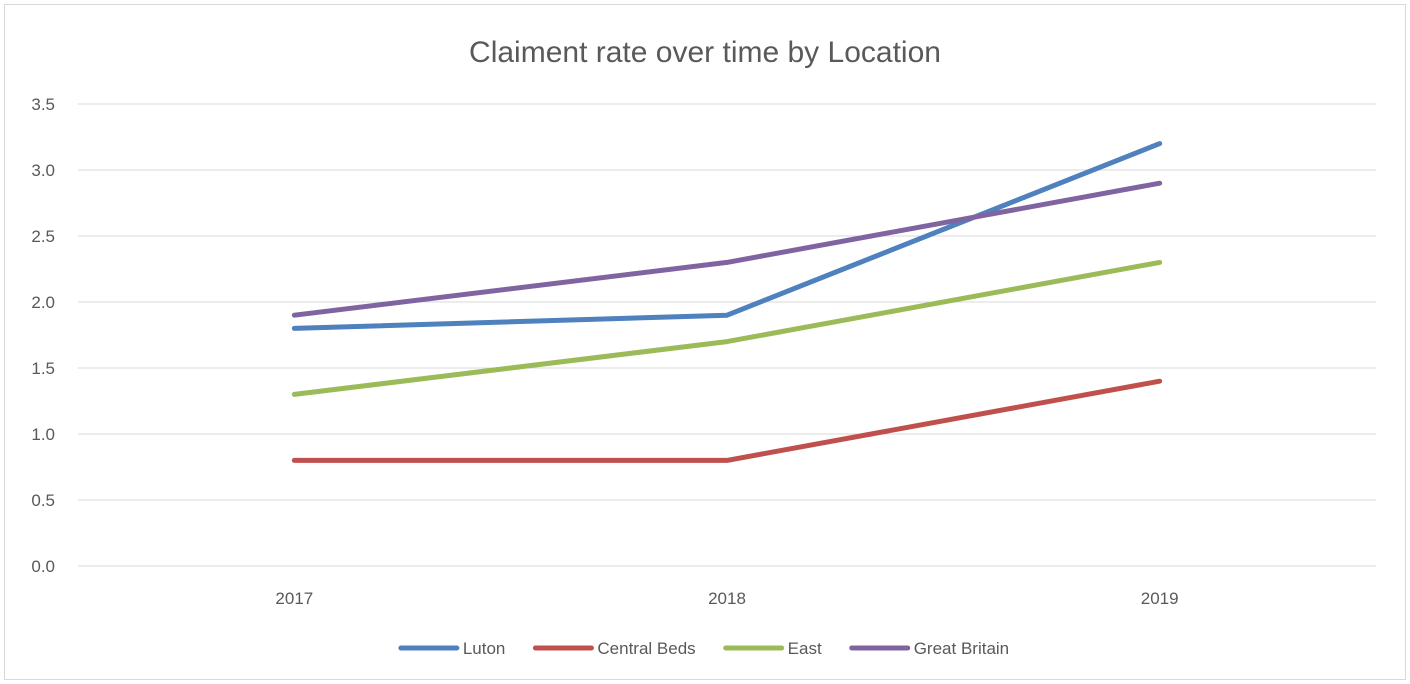  Describe the element at coordinates (43, 104) in the screenshot. I see `y-tick-label: 3.5` at that location.